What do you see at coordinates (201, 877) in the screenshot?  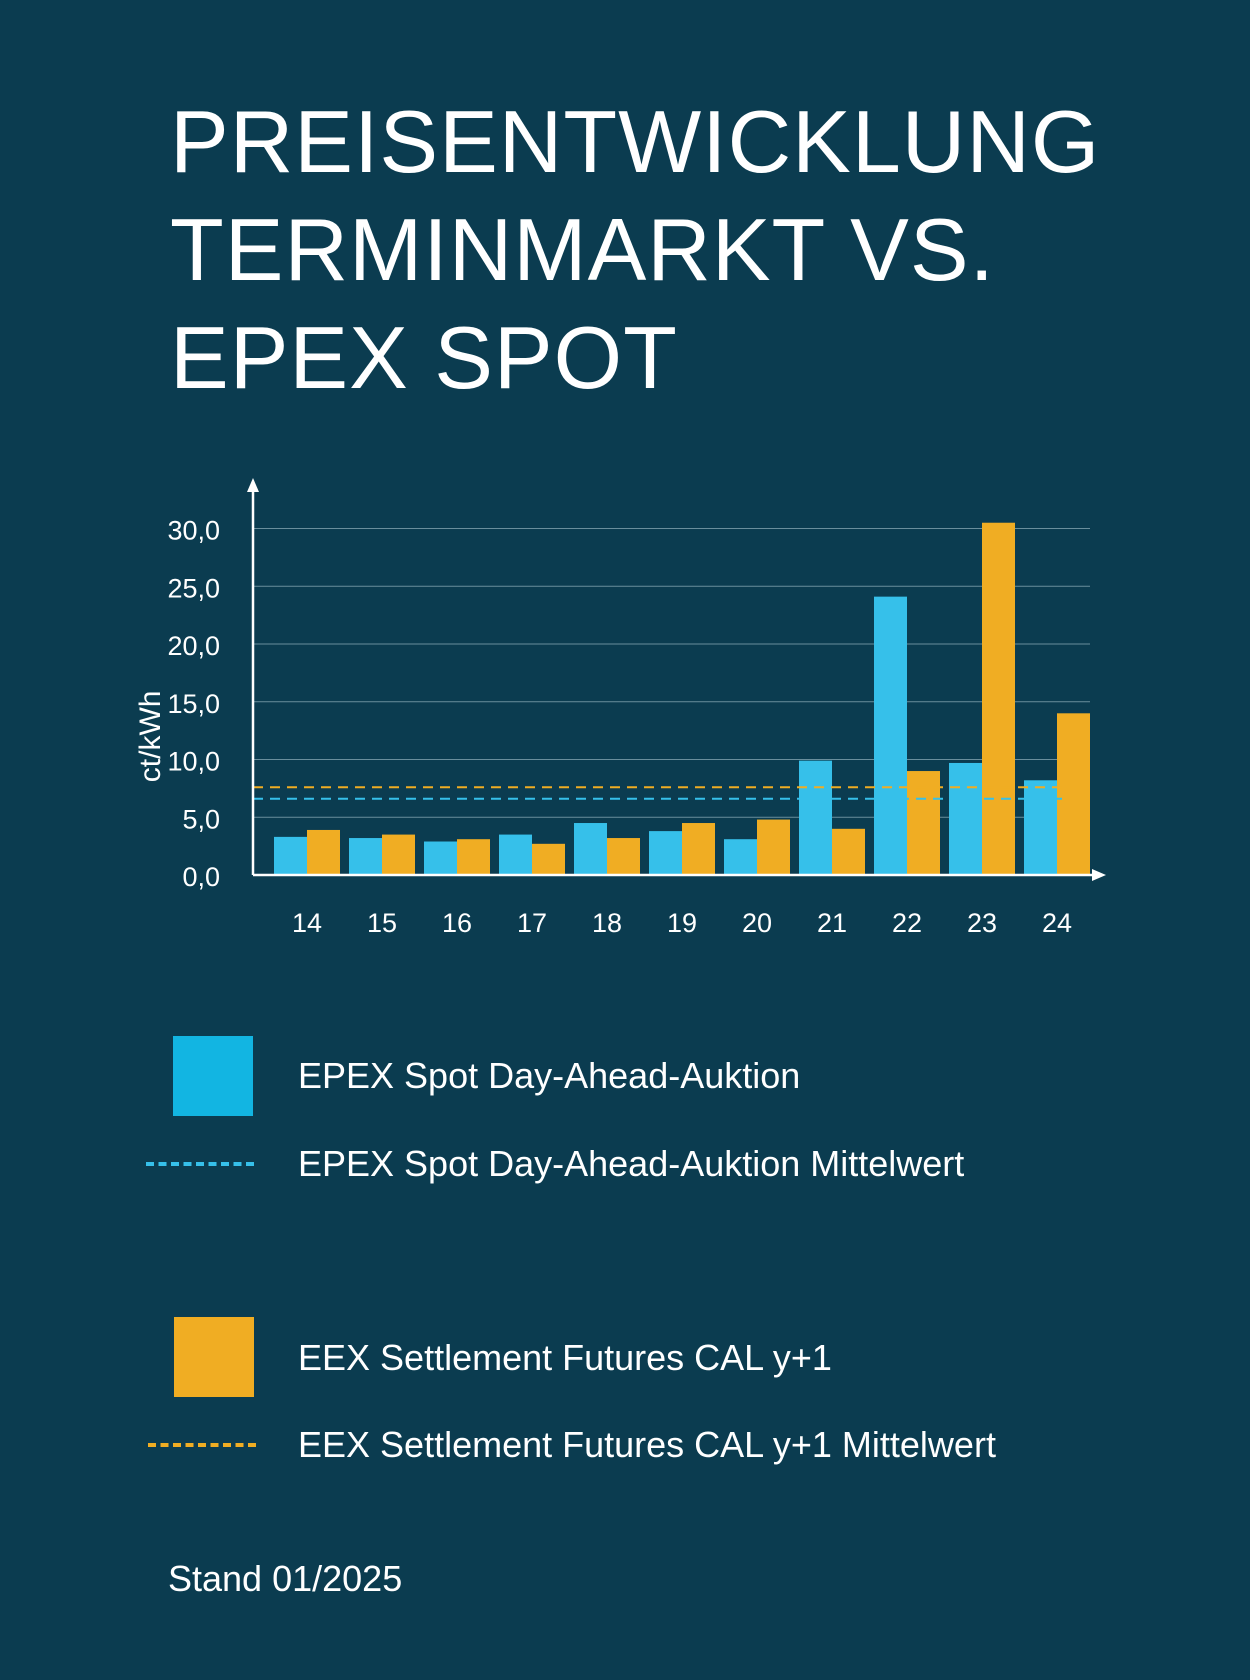 I see `y-tick-label: 0,0` at bounding box center [201, 877].